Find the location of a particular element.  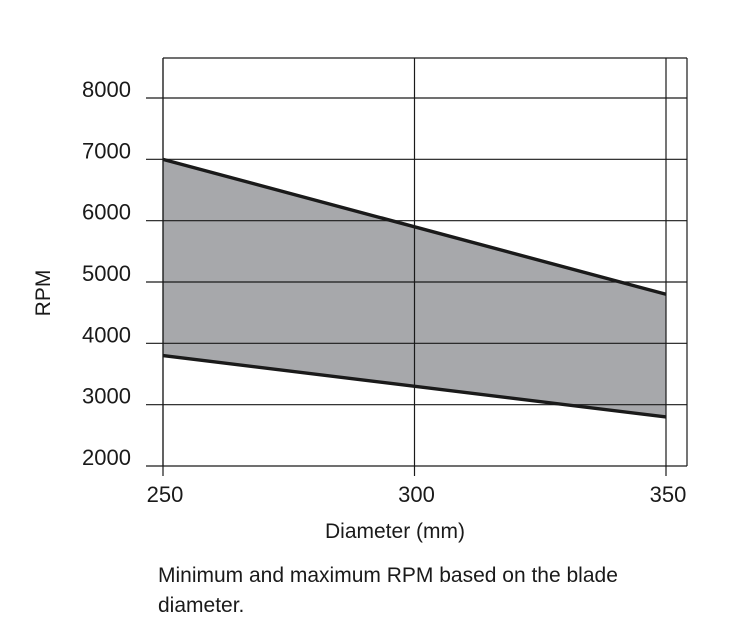

x-tick-label-350: 350 is located at coordinates (668, 494).